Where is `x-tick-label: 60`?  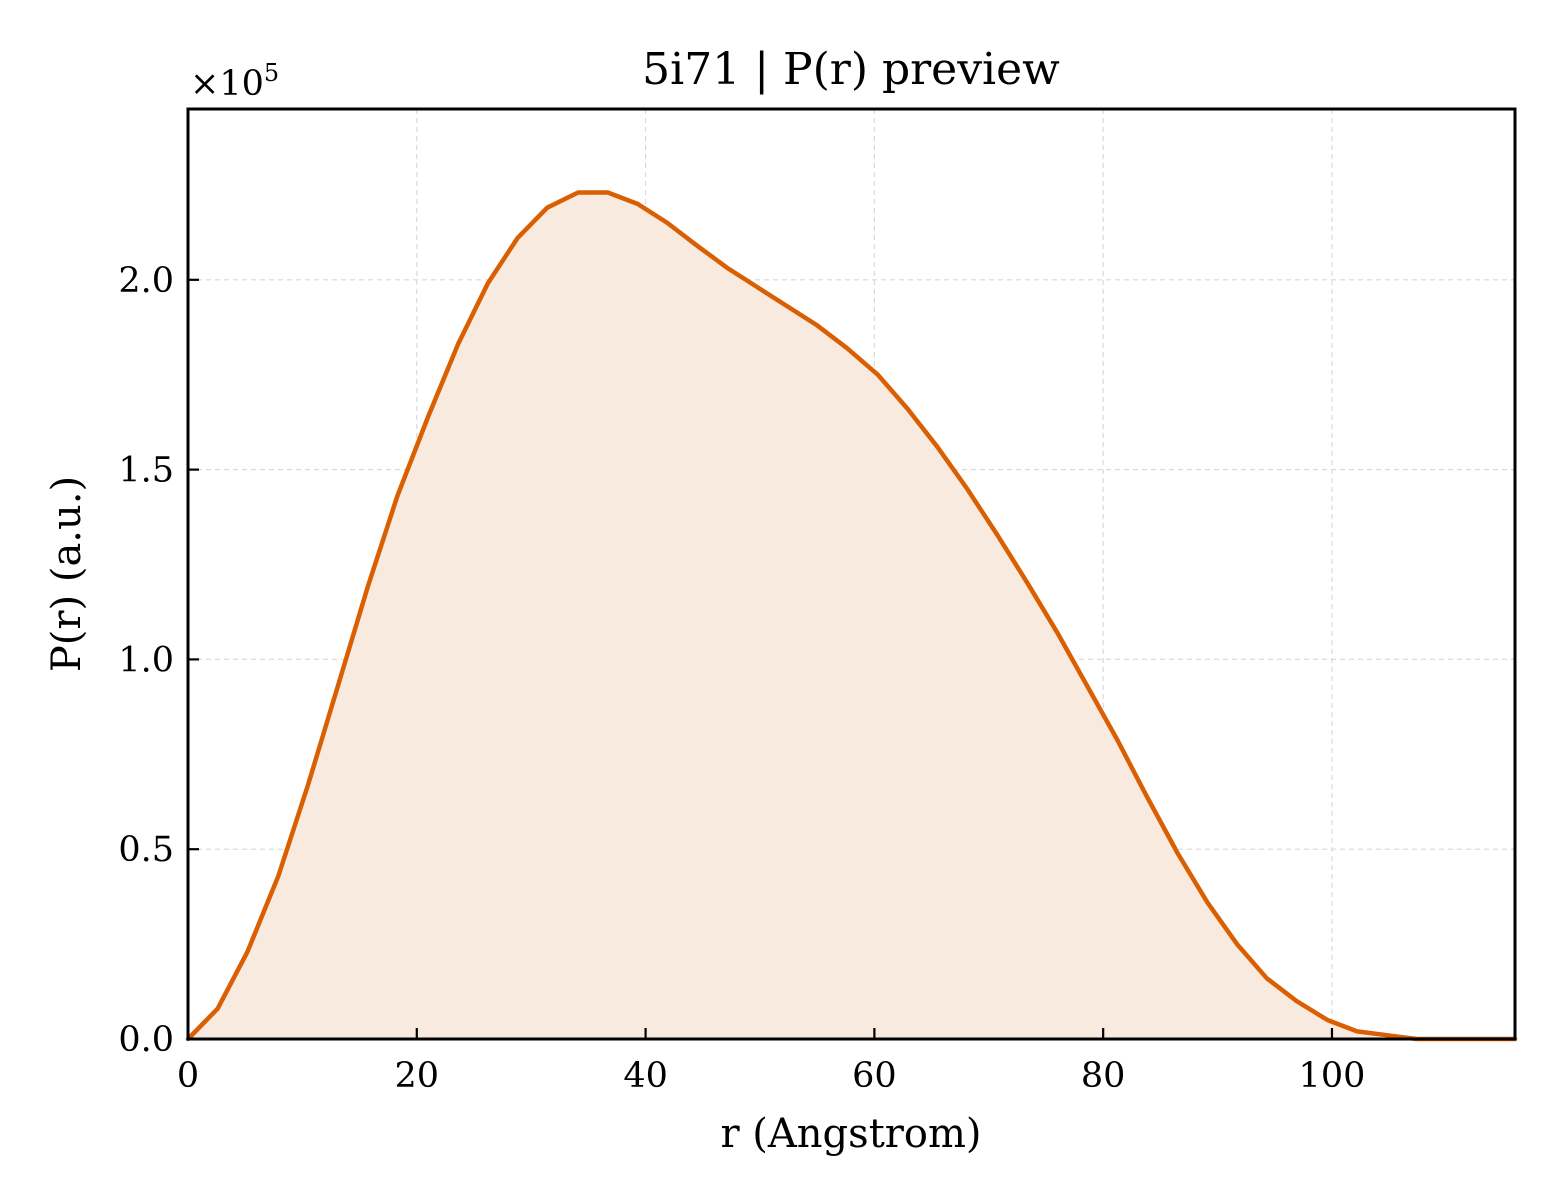 x-tick-label: 60 is located at coordinates (874, 1076).